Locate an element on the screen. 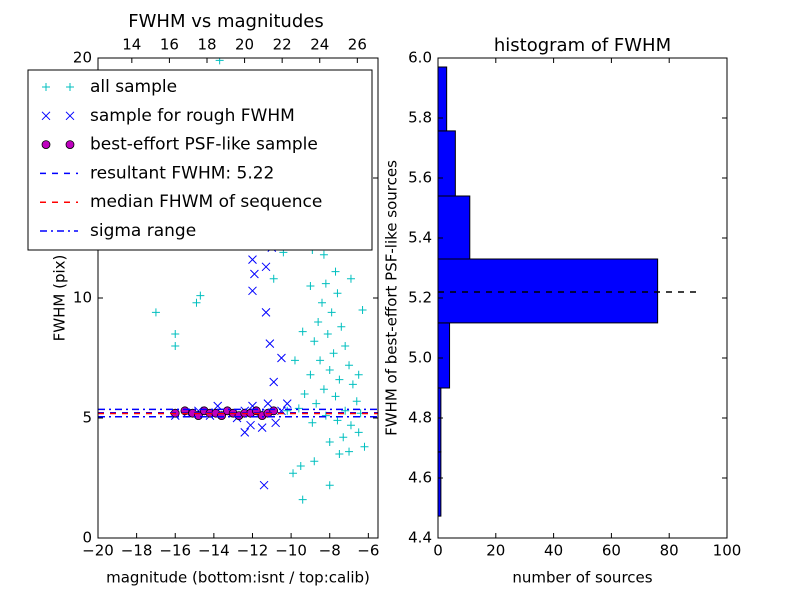 Image resolution: width=800 pixels, height=600 pixels. y-tick-label: 20 is located at coordinates (82, 58).